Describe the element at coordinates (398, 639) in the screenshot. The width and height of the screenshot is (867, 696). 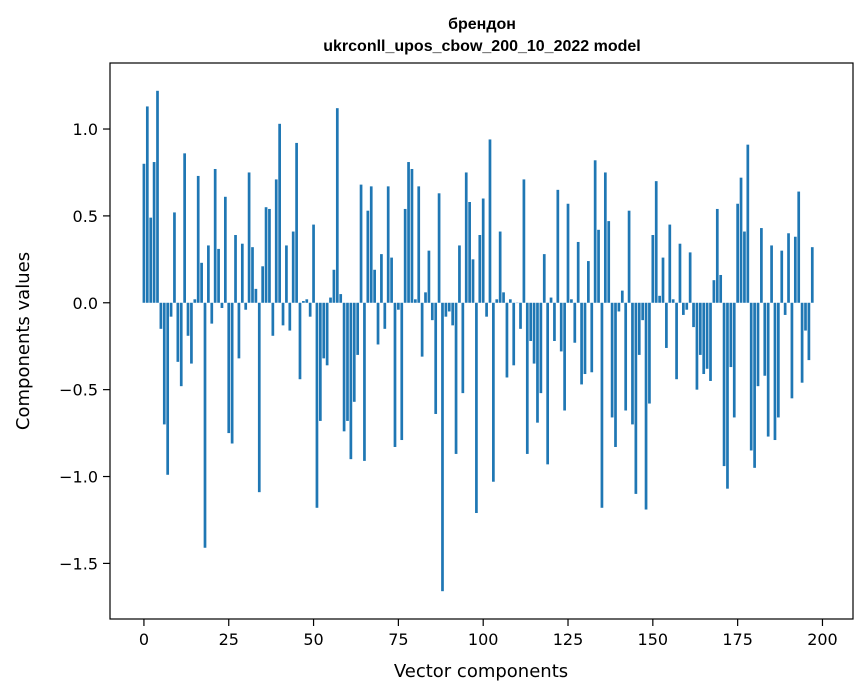
I see `x-tick-label: 75` at that location.